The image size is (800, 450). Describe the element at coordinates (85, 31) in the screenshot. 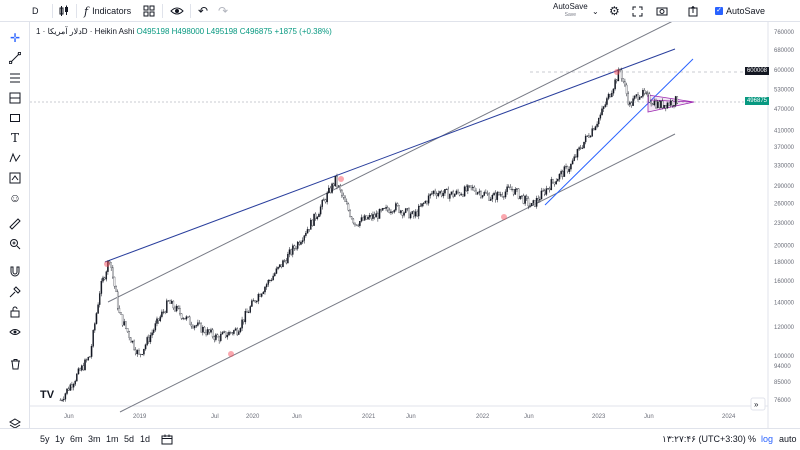

I see `symbol-title: دلار آمریکا · 1D · Heikin Ashi` at that location.